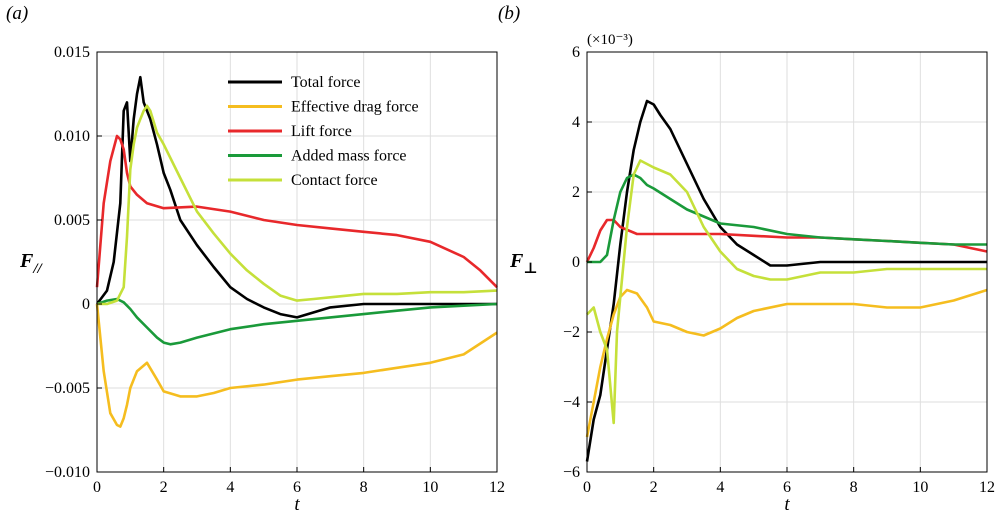 The width and height of the screenshot is (1004, 522). What do you see at coordinates (321, 131) in the screenshot?
I see `legend-label: Lift force` at bounding box center [321, 131].